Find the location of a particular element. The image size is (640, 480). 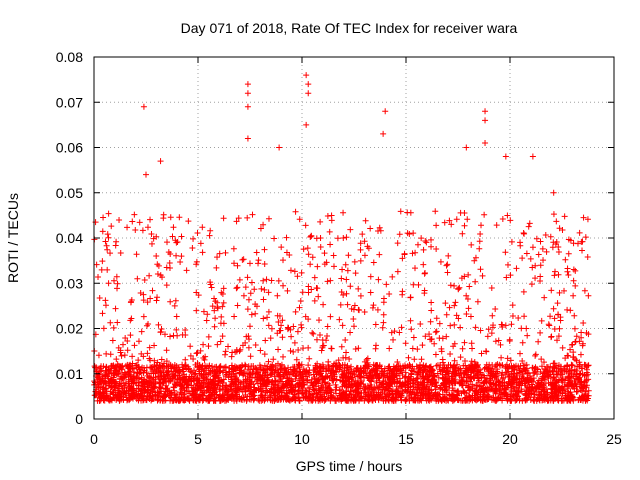

x-tick-labels: 0 5 10 15 20 25 is located at coordinates (356, 439).